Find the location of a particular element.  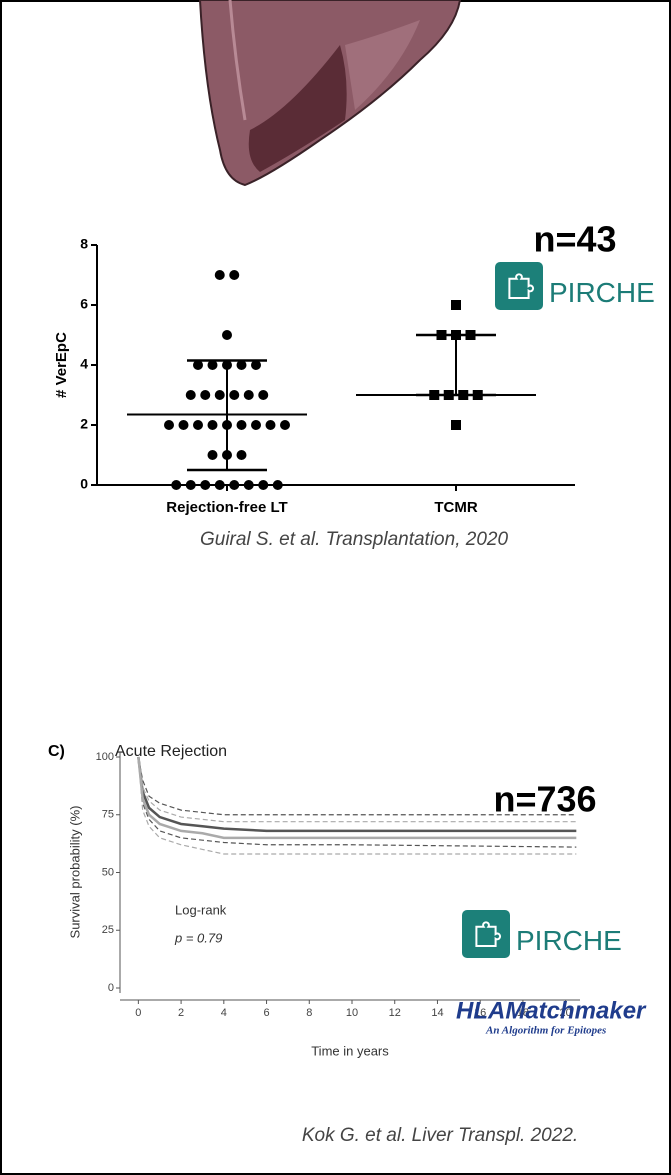

annotation: Log-rank is located at coordinates (201, 909).